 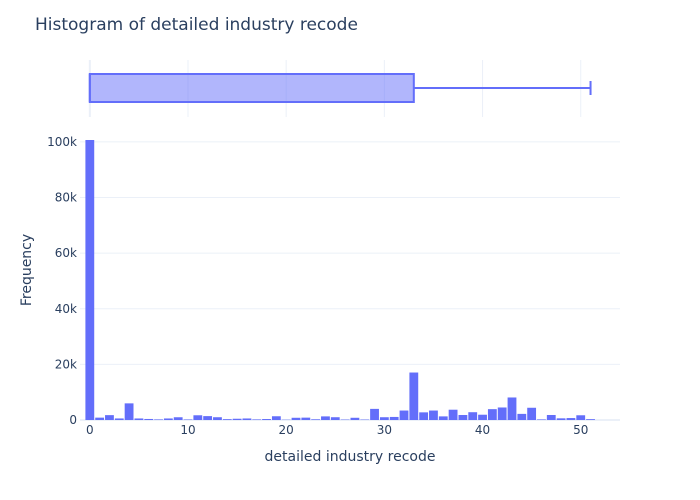 What do you see at coordinates (384, 430) in the screenshot?
I see `x-tick-label: 30` at bounding box center [384, 430].